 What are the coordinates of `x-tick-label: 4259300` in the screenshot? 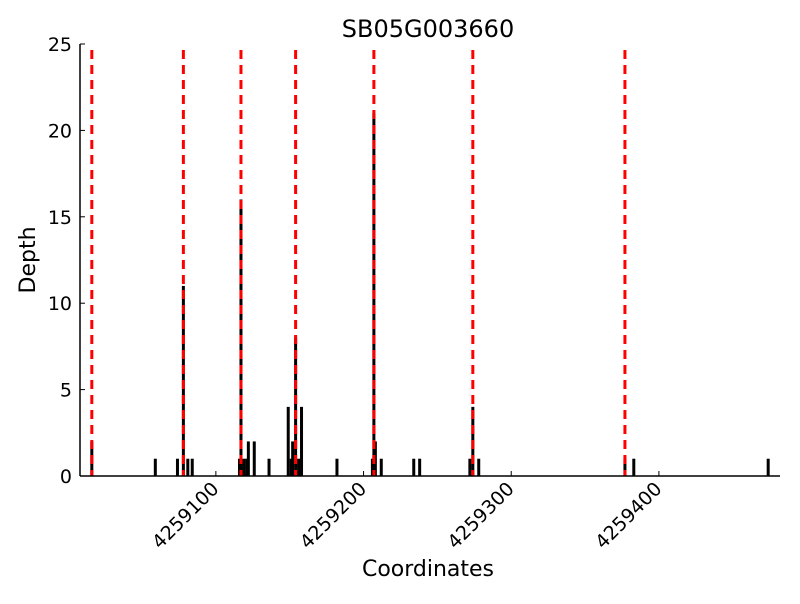 It's located at (480, 515).